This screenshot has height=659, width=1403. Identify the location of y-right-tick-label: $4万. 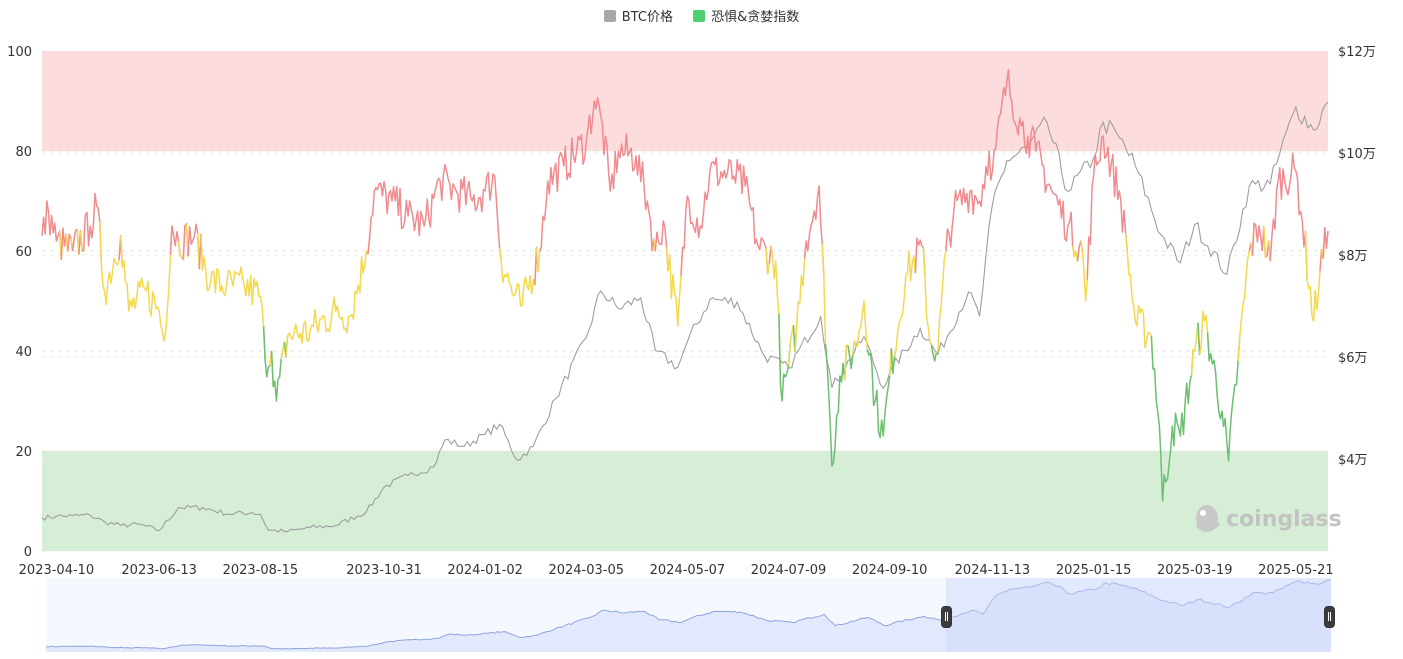
(1353, 460).